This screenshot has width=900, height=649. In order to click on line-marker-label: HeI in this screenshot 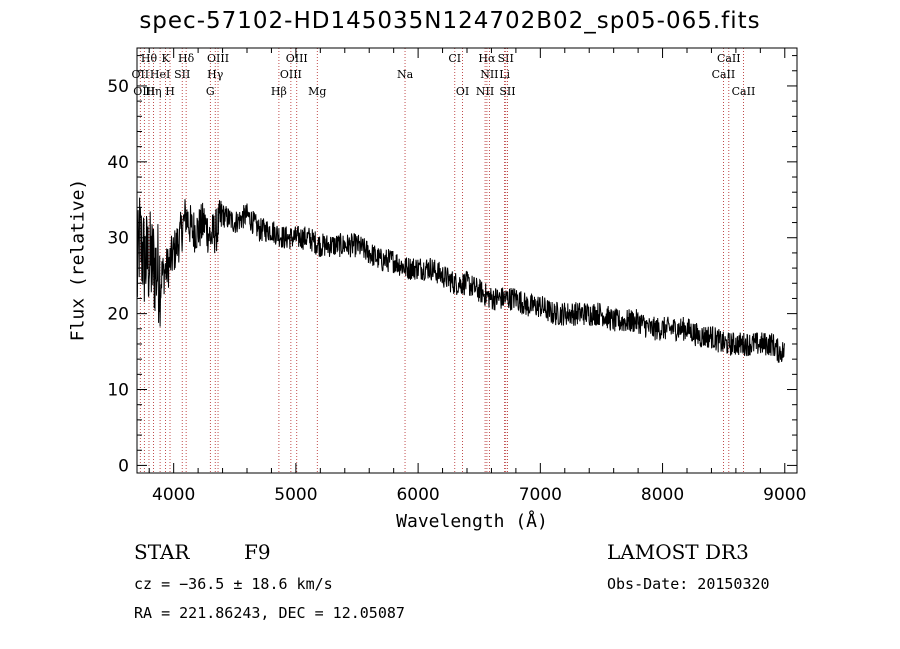, I will do `click(160, 74)`.